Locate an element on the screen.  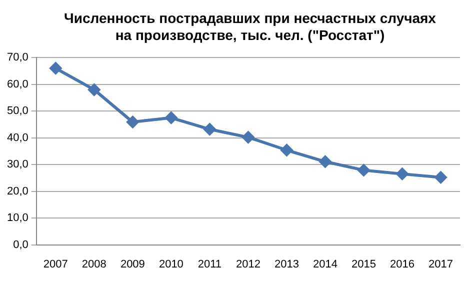
x-tick-label: 2017 is located at coordinates (440, 264).